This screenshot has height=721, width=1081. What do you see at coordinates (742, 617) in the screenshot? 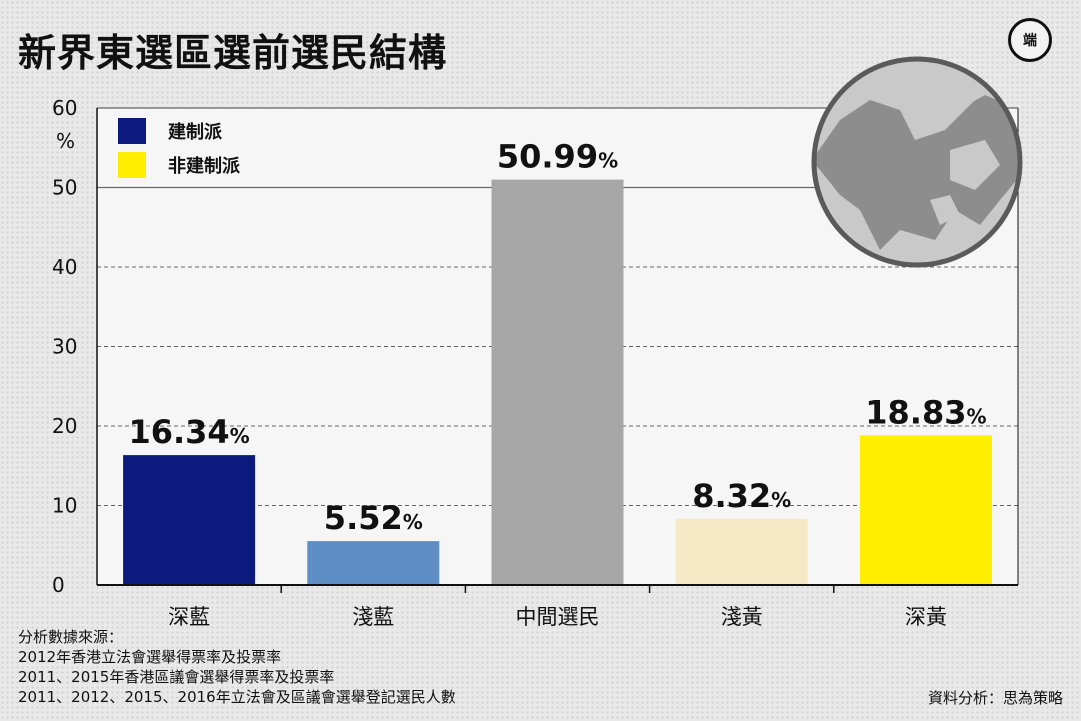
I see `category-label: 淺黃` at bounding box center [742, 617].